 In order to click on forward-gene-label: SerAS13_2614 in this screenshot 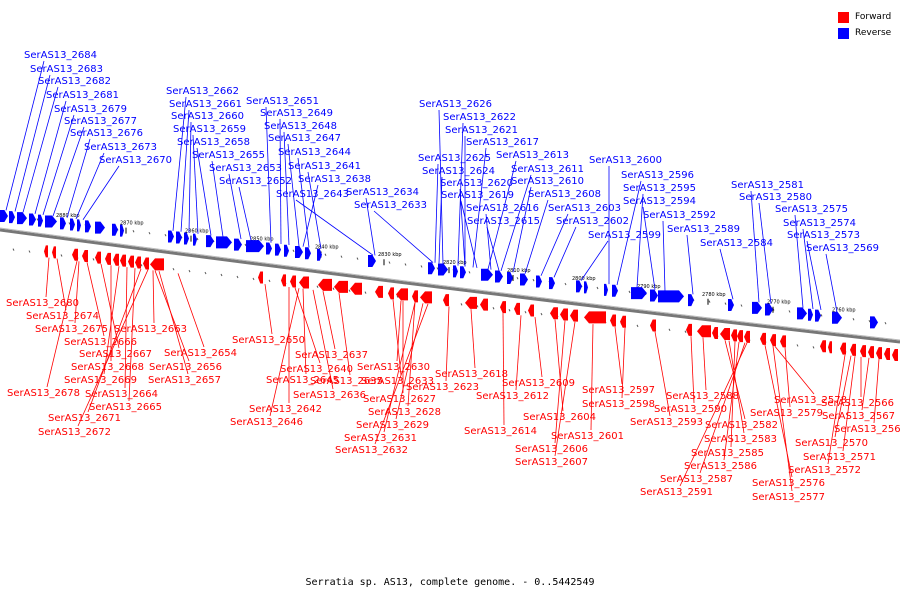, I will do `click(500, 431)`.